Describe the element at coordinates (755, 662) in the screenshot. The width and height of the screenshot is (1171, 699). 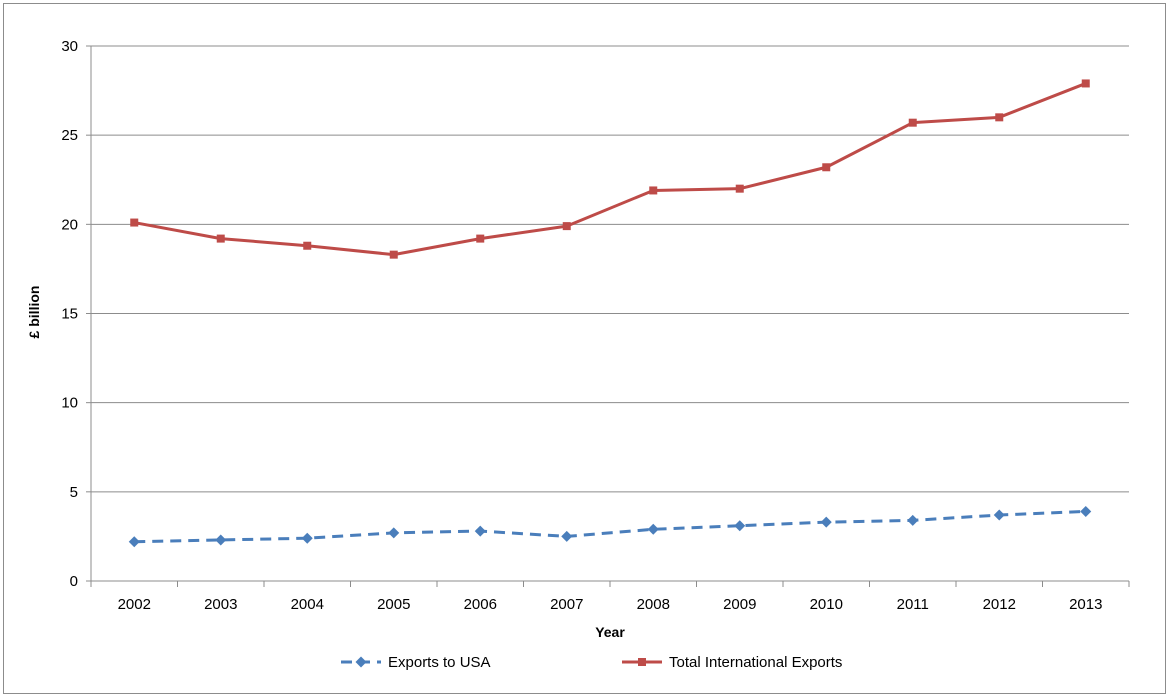
I see `legend-label: Total International Exports` at that location.